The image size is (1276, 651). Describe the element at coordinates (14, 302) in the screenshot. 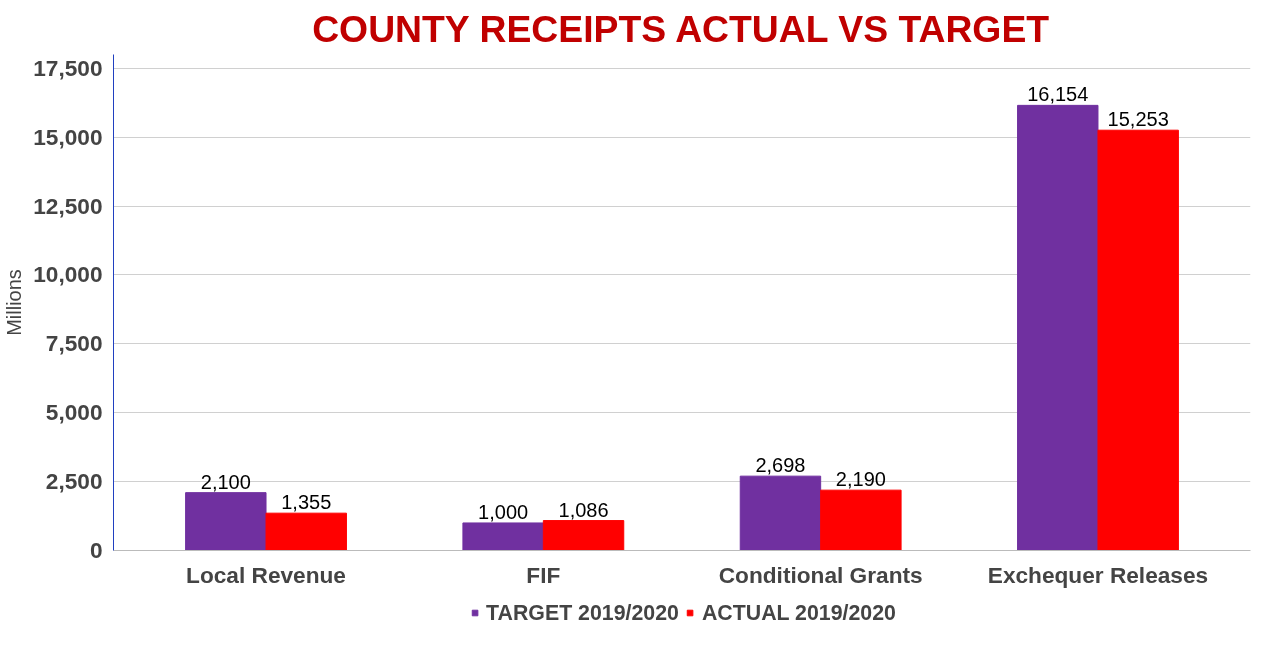

I see `y-axis-title: Millions` at that location.